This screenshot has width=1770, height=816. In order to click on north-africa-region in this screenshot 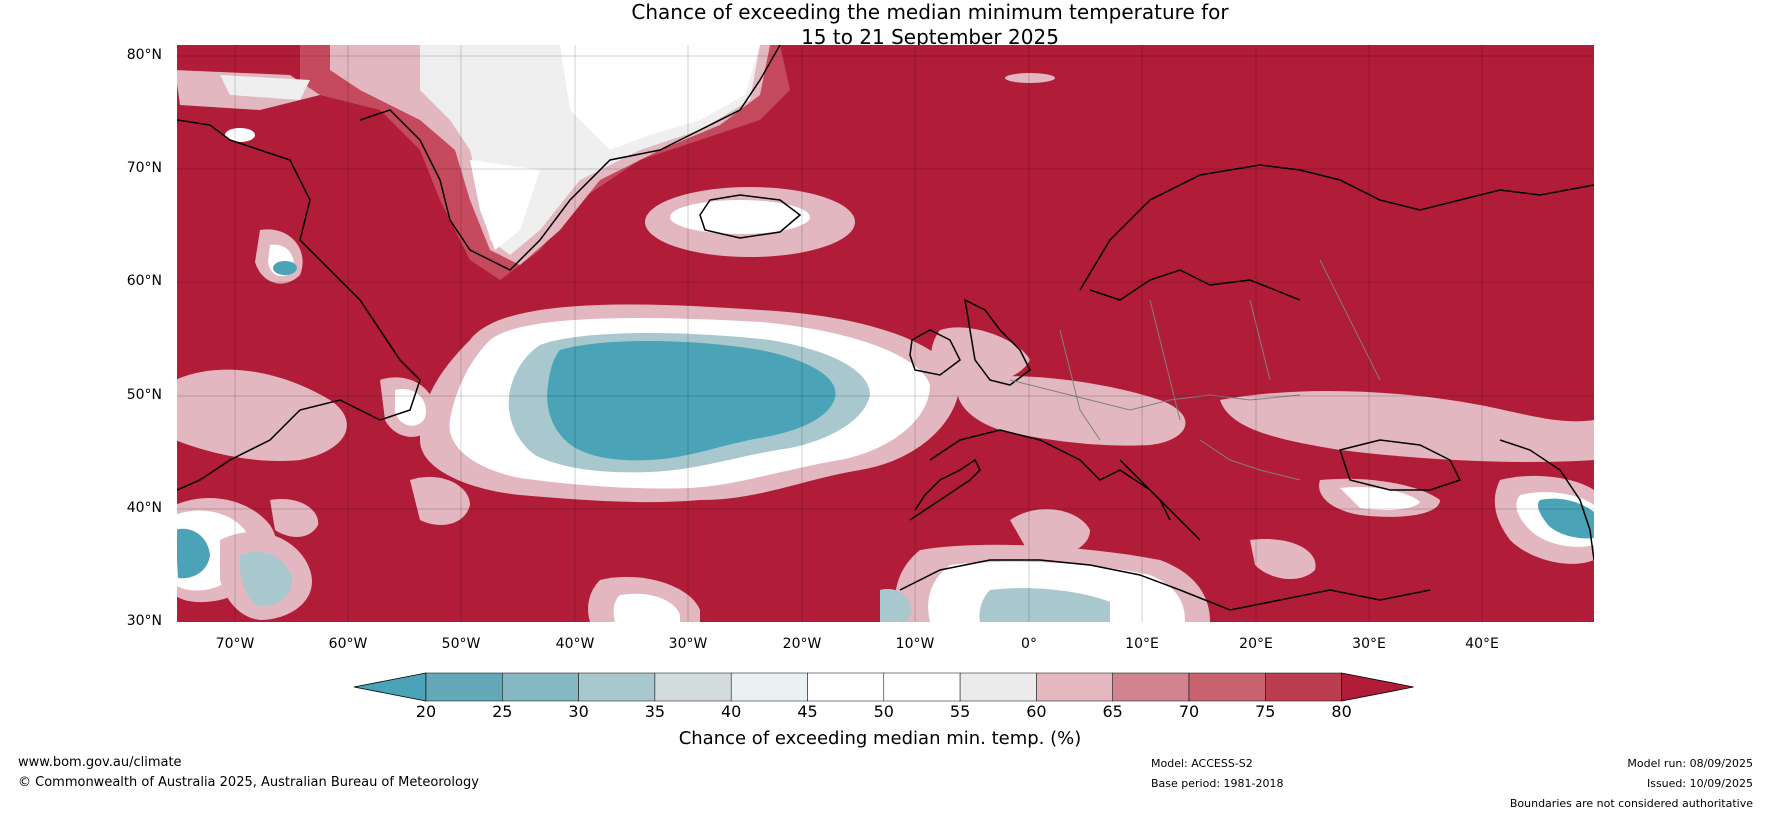, I will do `click(1045, 583)`.